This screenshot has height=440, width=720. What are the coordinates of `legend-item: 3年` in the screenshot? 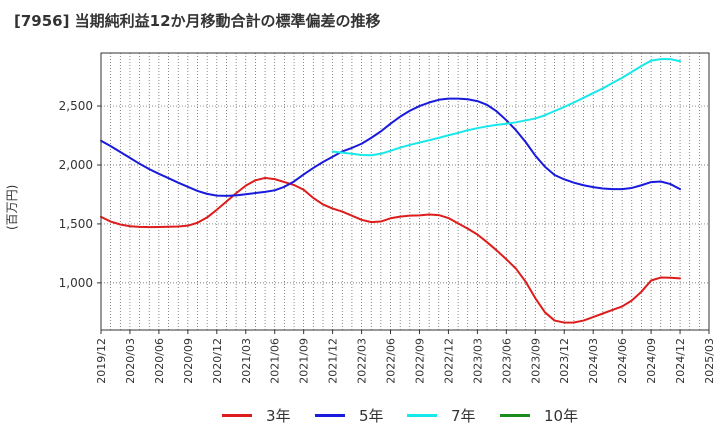 It's located at (256, 415).